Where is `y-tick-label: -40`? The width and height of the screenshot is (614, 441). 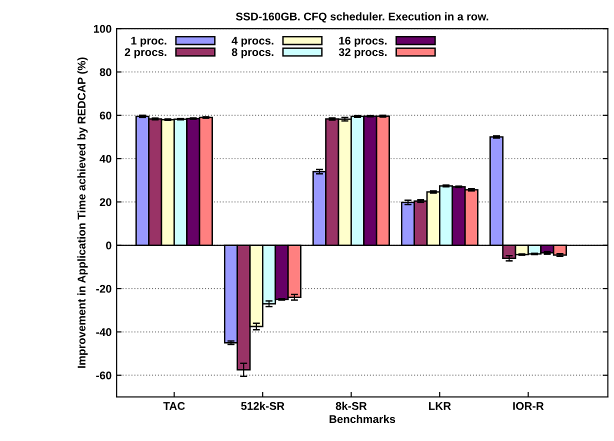 y-tick-label: -40 is located at coordinates (104, 332).